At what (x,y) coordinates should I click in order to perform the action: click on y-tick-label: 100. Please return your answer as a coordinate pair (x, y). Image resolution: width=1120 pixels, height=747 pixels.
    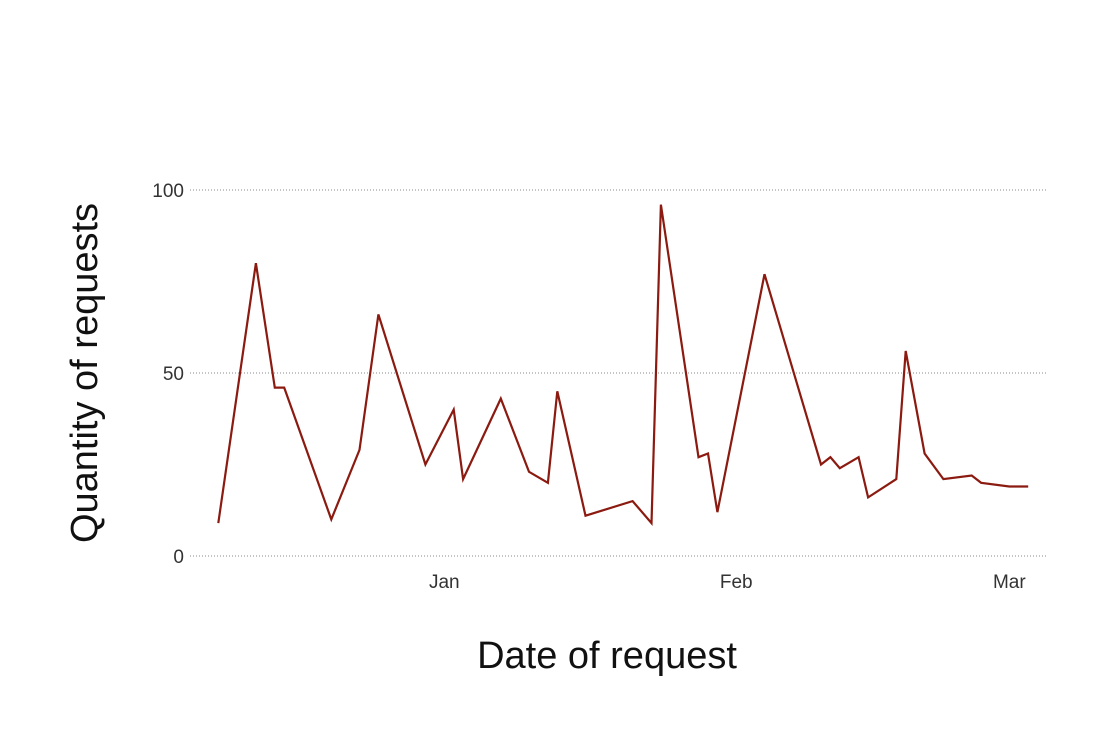
    Looking at the image, I should click on (168, 191).